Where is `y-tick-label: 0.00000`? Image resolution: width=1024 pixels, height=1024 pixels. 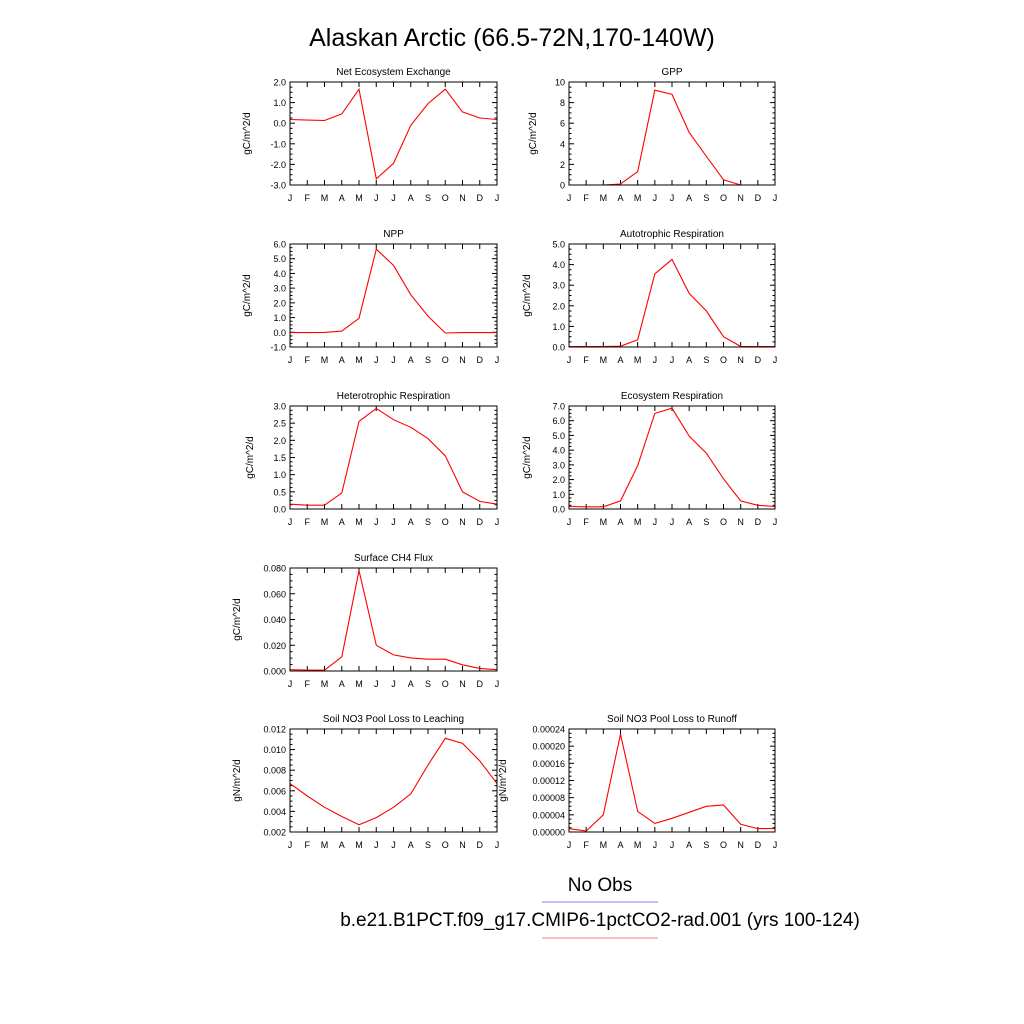
y-tick-label: 0.00000 is located at coordinates (548, 833).